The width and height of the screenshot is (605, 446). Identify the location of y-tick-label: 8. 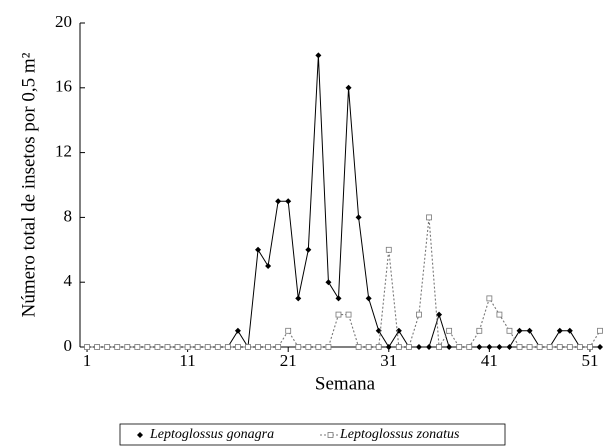
(68, 215).